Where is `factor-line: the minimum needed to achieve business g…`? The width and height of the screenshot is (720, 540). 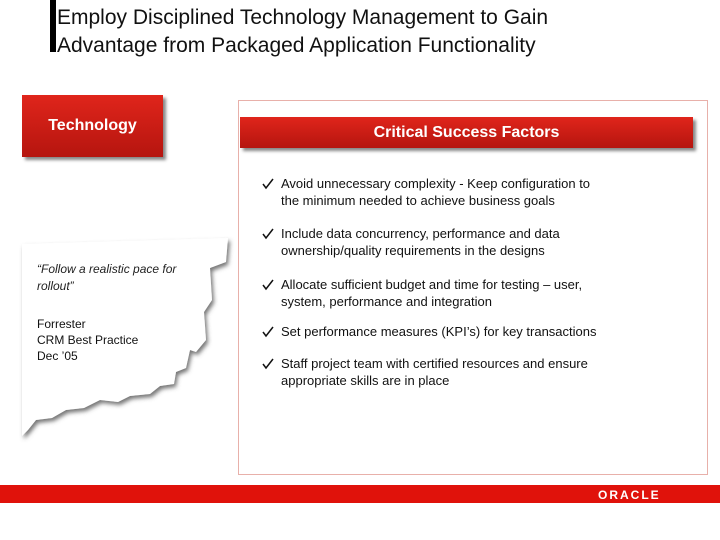
factor-line: the minimum needed to achieve business g… is located at coordinates (418, 200).